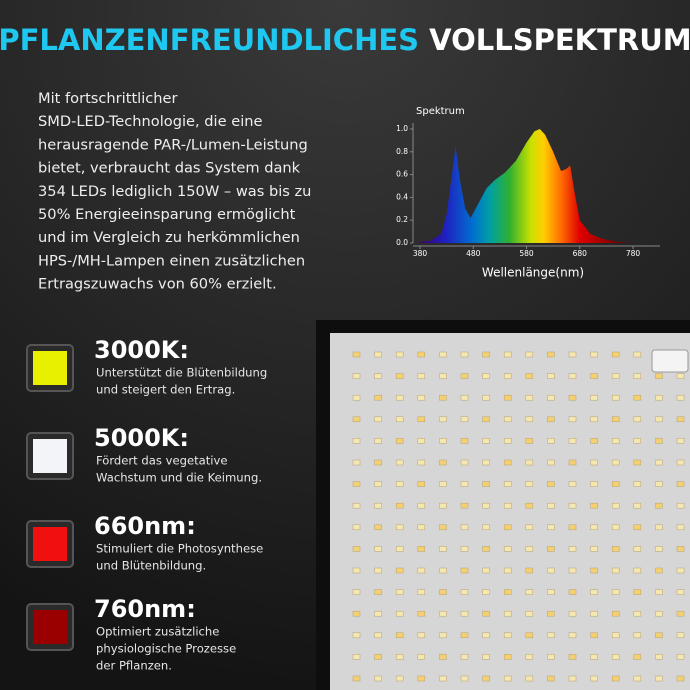  What do you see at coordinates (157, 284) in the screenshot?
I see `description-line: Ertragszuwachs von 60% erzielt.` at bounding box center [157, 284].